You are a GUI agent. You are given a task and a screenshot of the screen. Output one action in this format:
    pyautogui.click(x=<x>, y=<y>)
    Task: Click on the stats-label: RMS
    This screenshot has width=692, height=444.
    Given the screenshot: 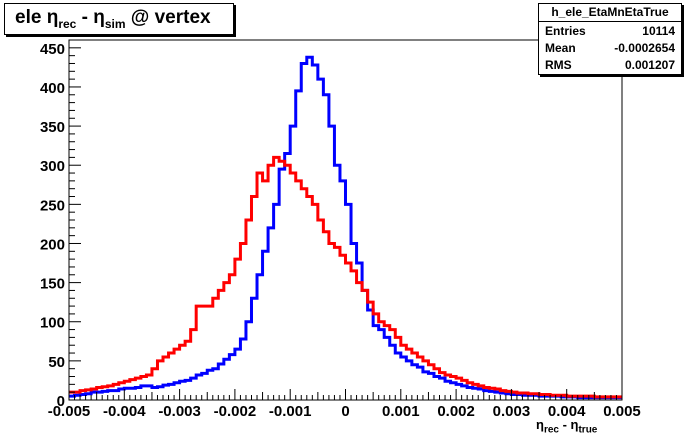 What is the action you would take?
    pyautogui.click(x=558, y=65)
    